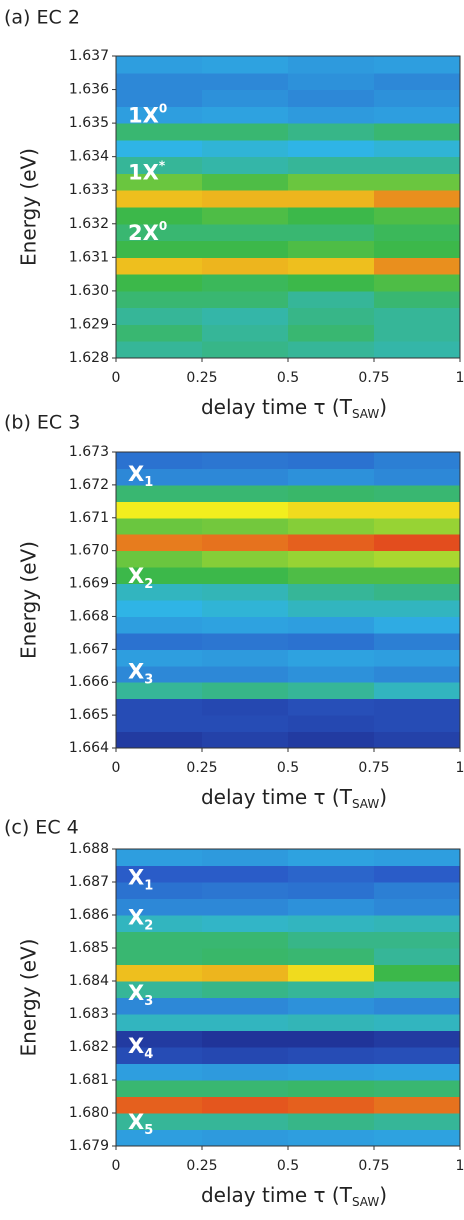  What do you see at coordinates (89, 748) in the screenshot?
I see `y-tick-label: 1.664` at bounding box center [89, 748].